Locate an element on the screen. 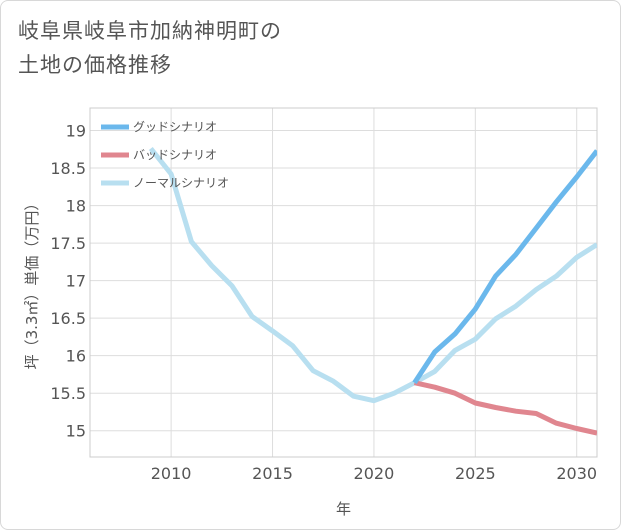 The width and height of the screenshot is (621, 530). x-tick-label: 2030 is located at coordinates (576, 473).